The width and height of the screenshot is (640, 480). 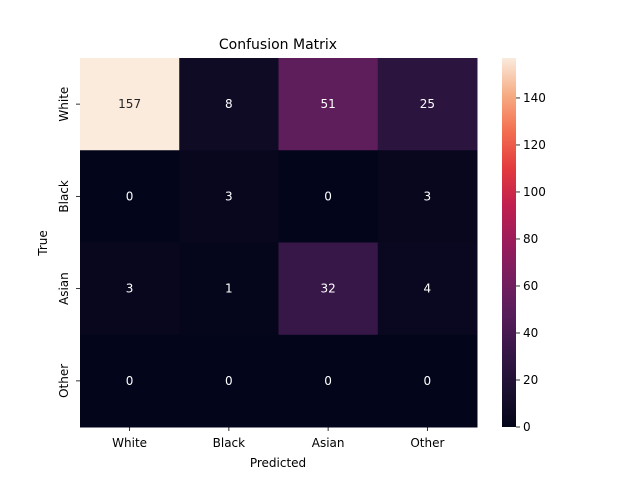 I want to click on colorbar, so click(x=509, y=242).